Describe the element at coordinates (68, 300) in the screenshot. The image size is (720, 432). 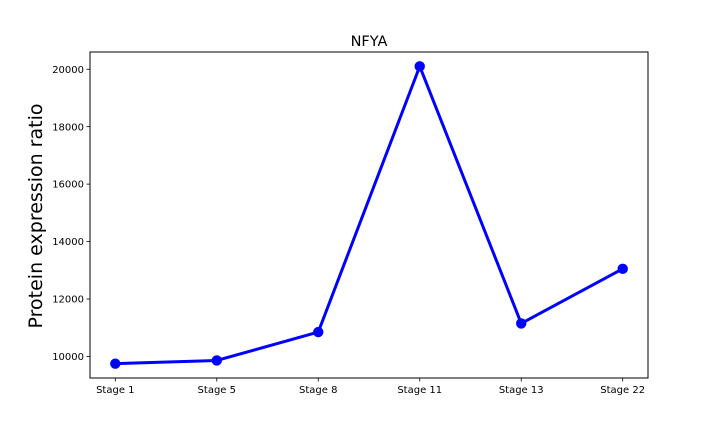
I see `y-tick-label: 12000` at that location.